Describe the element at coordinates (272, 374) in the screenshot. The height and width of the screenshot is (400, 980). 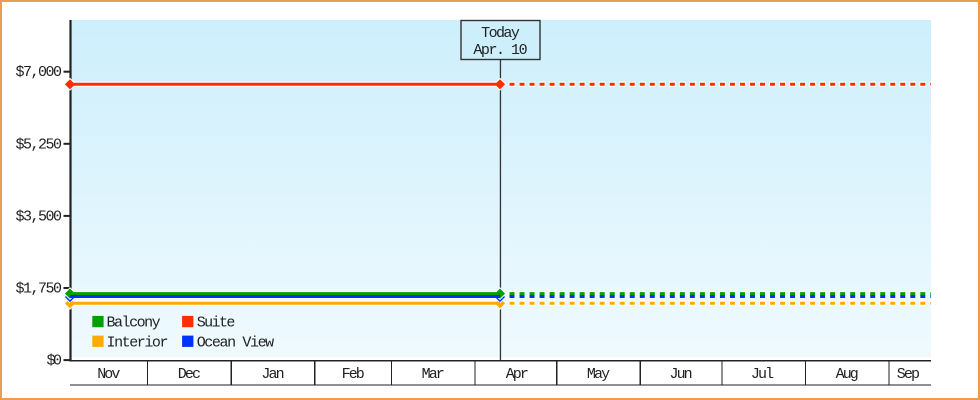
I see `svg-text: Jan` at that location.